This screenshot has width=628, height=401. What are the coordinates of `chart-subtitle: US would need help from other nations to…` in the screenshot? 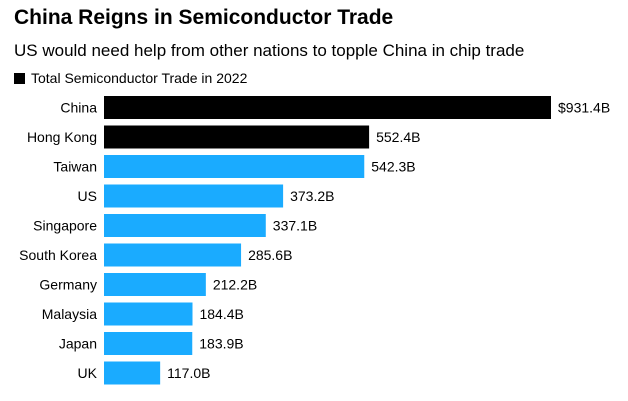 It's located at (269, 50).